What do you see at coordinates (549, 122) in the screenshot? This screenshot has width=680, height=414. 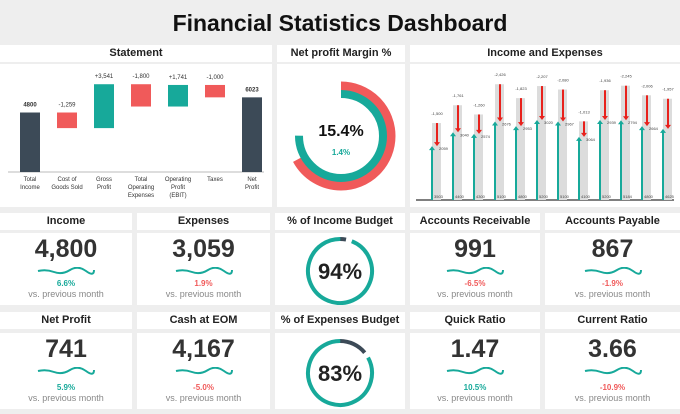 I see `net-label: 3020` at bounding box center [549, 122].